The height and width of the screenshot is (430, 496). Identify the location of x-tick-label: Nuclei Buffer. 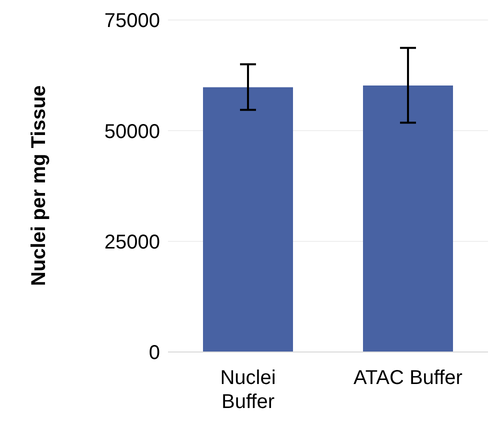
(248, 390).